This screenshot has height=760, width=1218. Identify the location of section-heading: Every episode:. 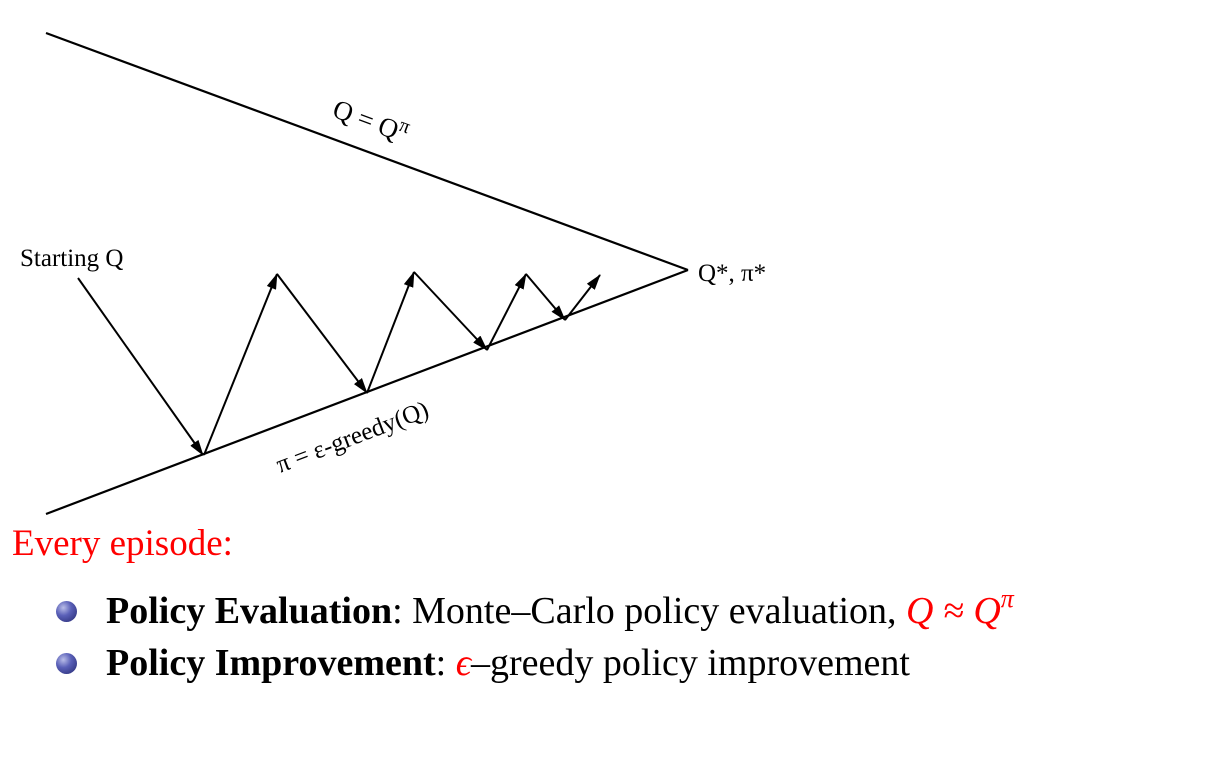
(122, 543).